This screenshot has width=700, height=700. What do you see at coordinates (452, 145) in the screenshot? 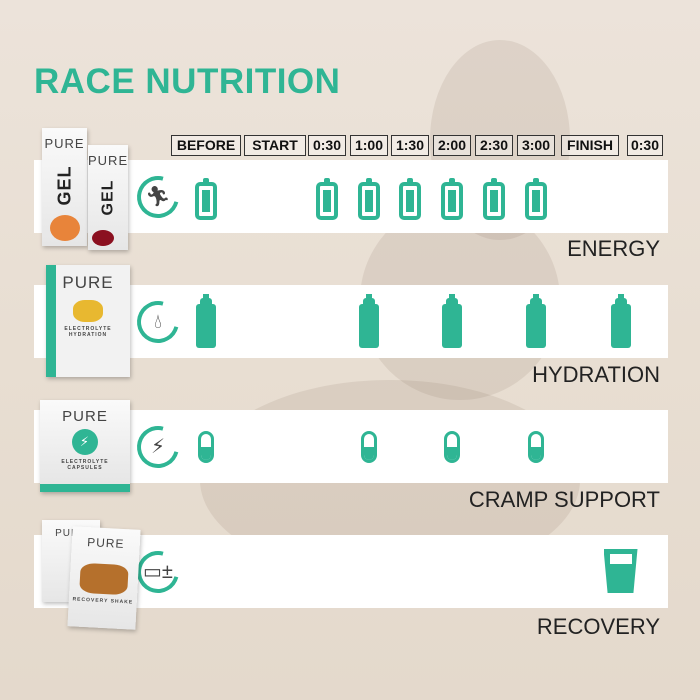
I see `column-header: 2:00` at bounding box center [452, 145].